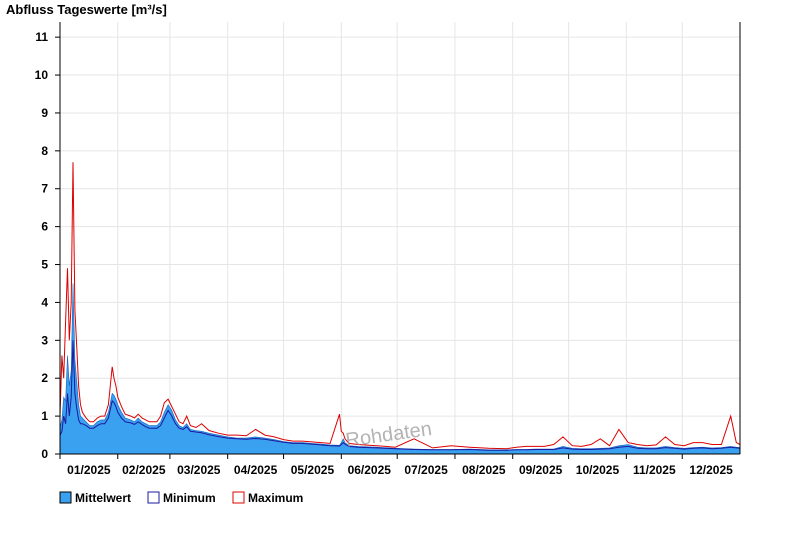  Describe the element at coordinates (103, 498) in the screenshot. I see `legend-label-mittelwert: Mittelwert` at that location.